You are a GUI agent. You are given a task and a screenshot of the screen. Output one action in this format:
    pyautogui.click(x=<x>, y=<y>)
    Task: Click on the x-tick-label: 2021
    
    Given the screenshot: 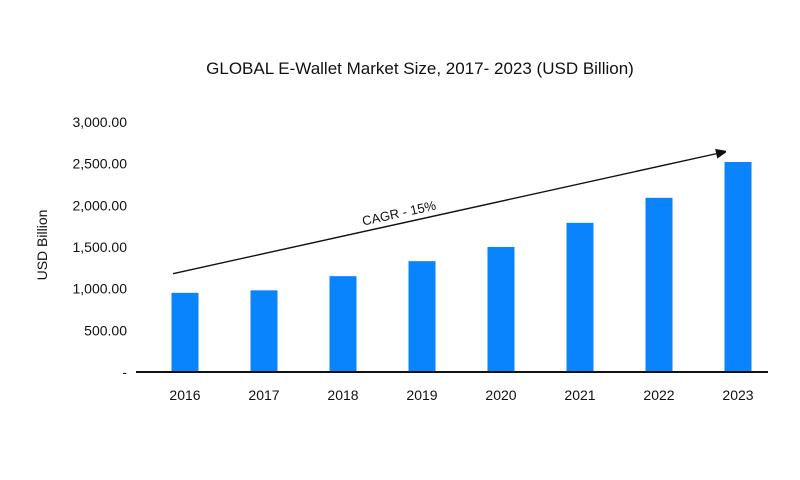 What is the action you would take?
    pyautogui.click(x=579, y=395)
    